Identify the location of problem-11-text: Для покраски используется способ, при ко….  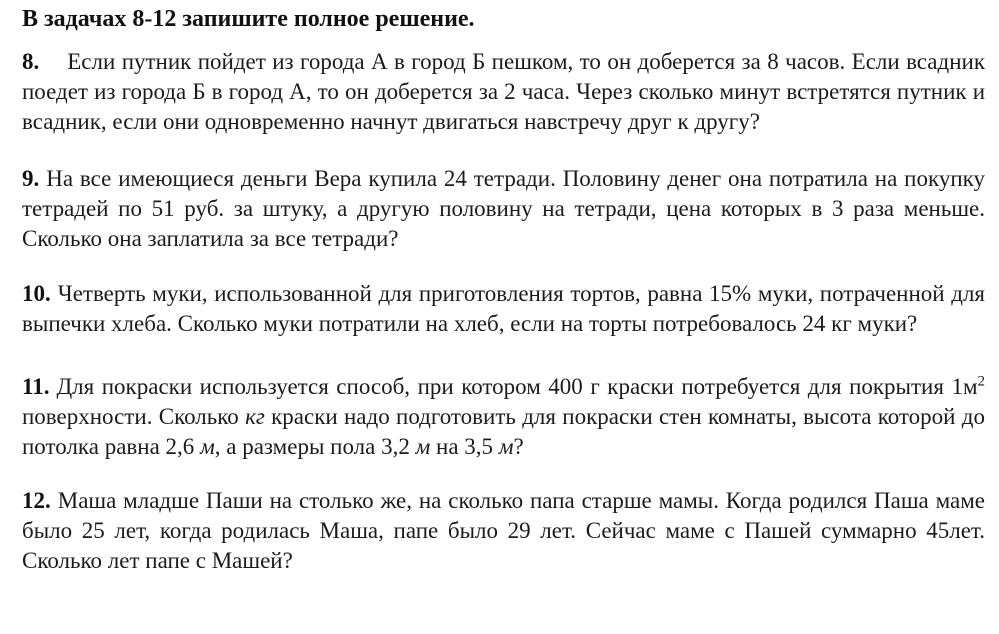
(503, 416).